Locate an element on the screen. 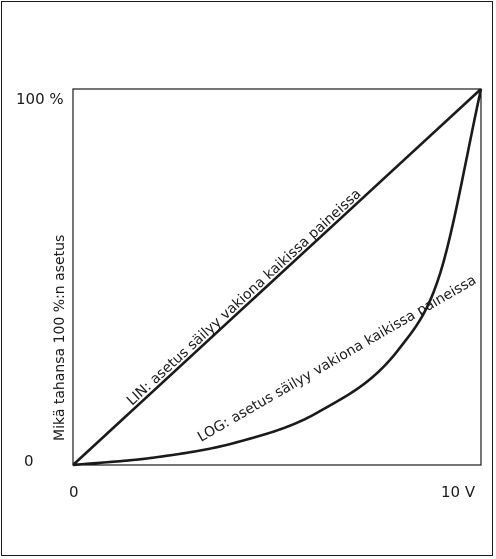  y-axis-label: Mikä tahansa 100 %:n asetus is located at coordinates (60, 338).